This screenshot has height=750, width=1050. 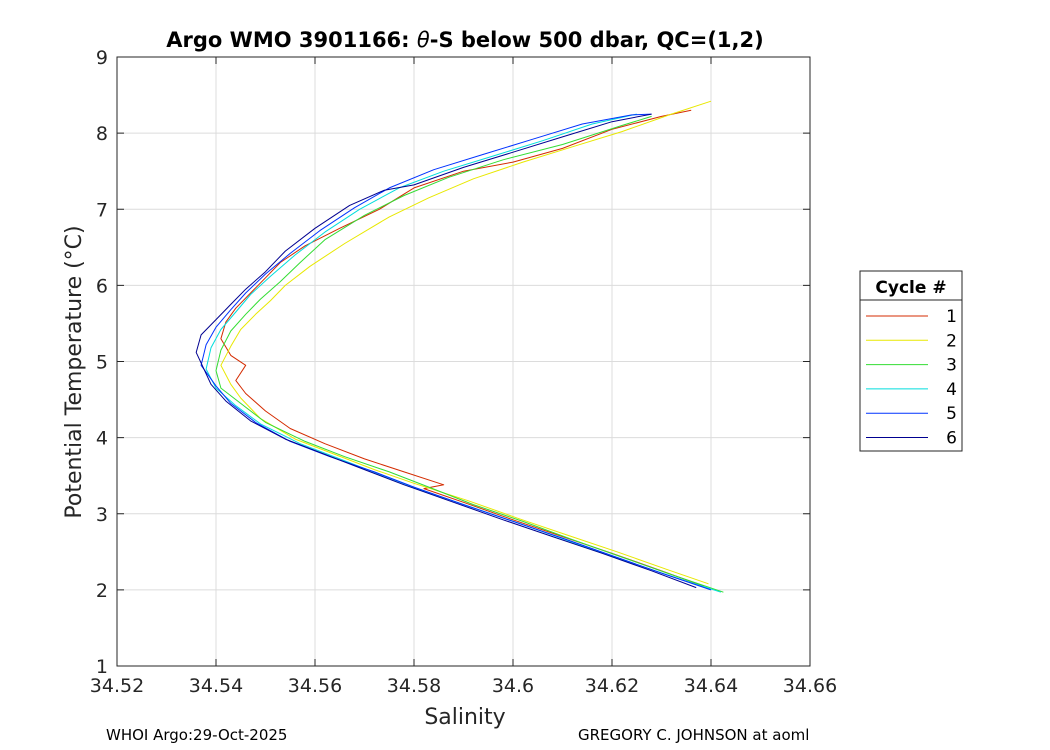 I want to click on y-tick-label: 6, so click(x=102, y=286).